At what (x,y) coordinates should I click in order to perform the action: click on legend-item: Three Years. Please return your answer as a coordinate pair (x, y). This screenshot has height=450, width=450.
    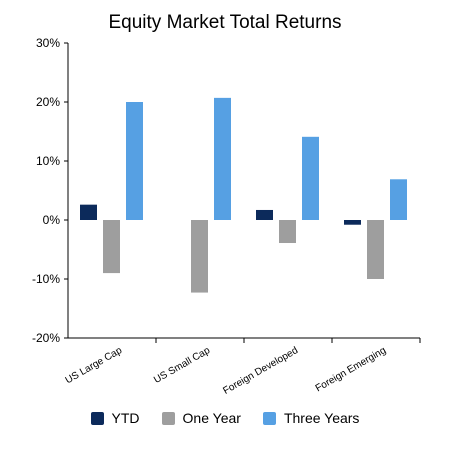
    Looking at the image, I should click on (311, 418).